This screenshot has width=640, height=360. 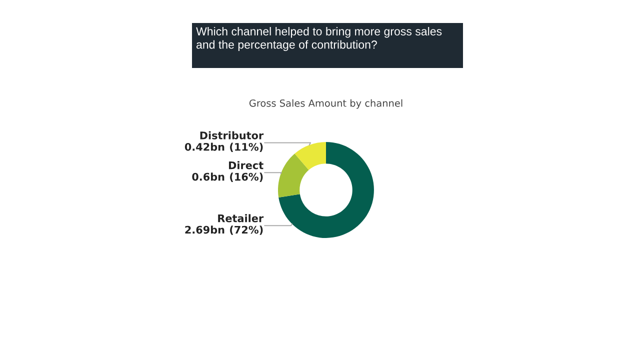 I want to click on data-label: 0.6bn, so click(x=208, y=176).